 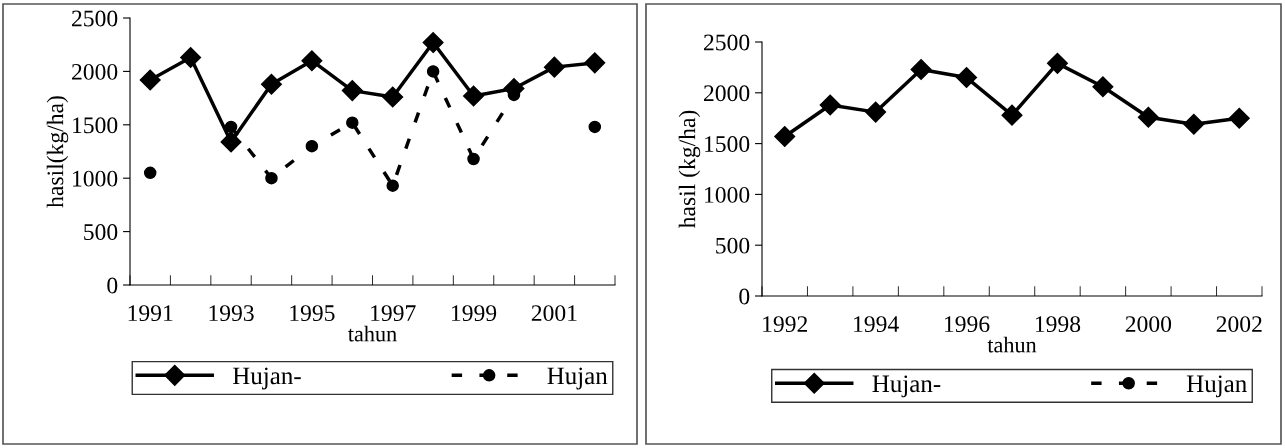 I want to click on x-tick-label: 2002, so click(x=1239, y=324).